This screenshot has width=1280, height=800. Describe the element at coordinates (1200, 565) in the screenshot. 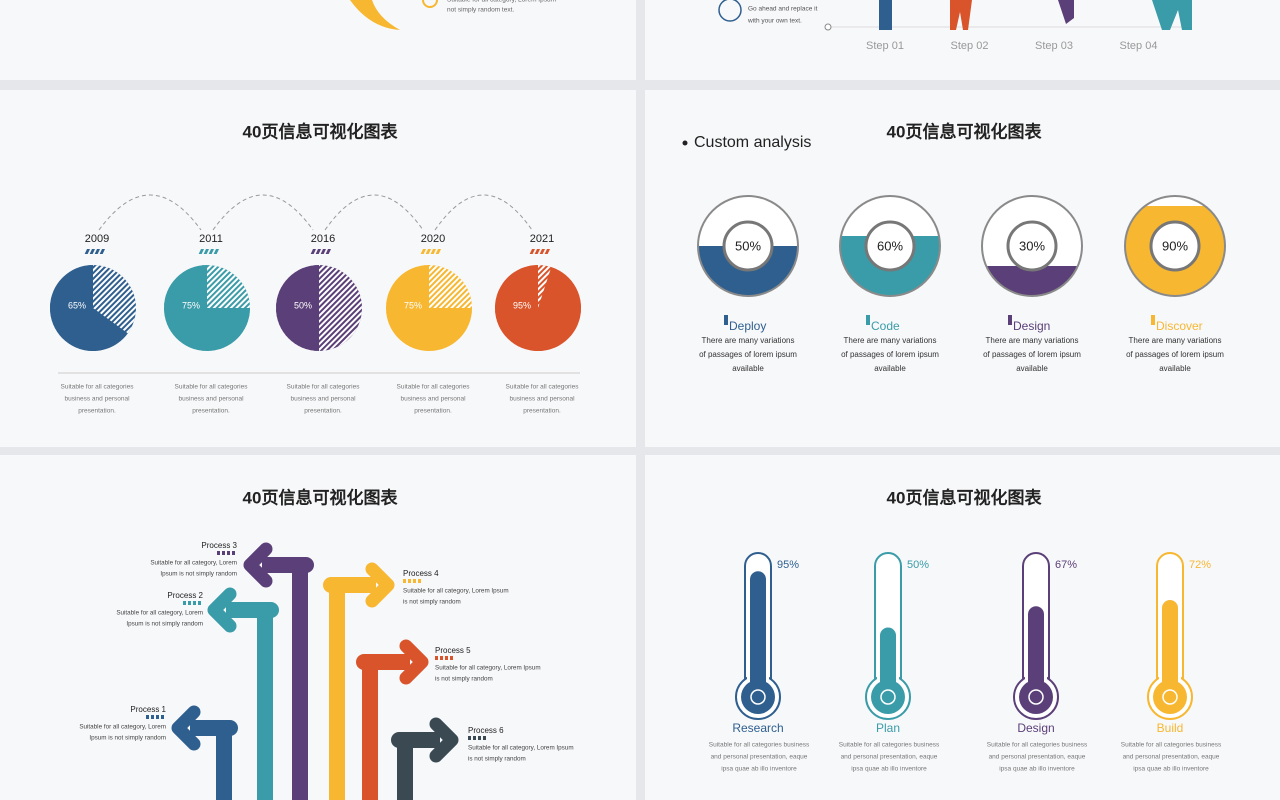

I see `thermo-label: 72%` at that location.